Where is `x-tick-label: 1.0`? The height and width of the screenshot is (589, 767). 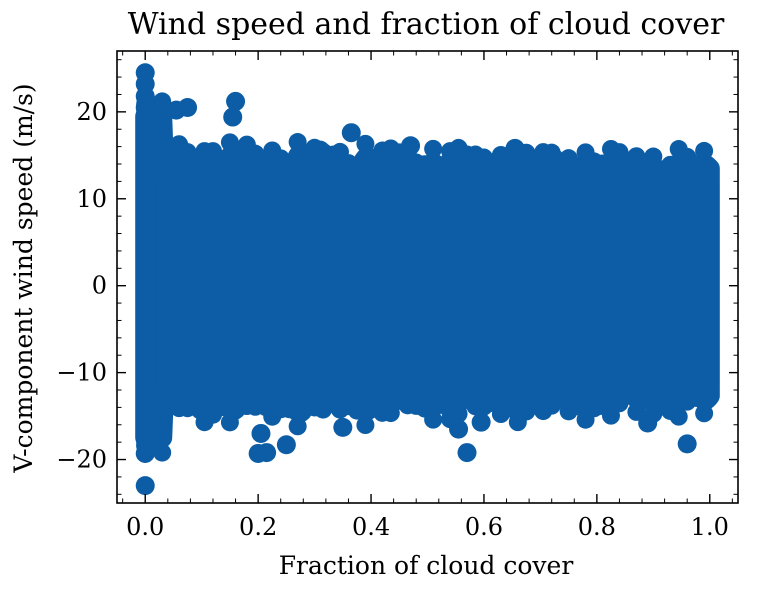
x-tick-label: 1.0 is located at coordinates (710, 527).